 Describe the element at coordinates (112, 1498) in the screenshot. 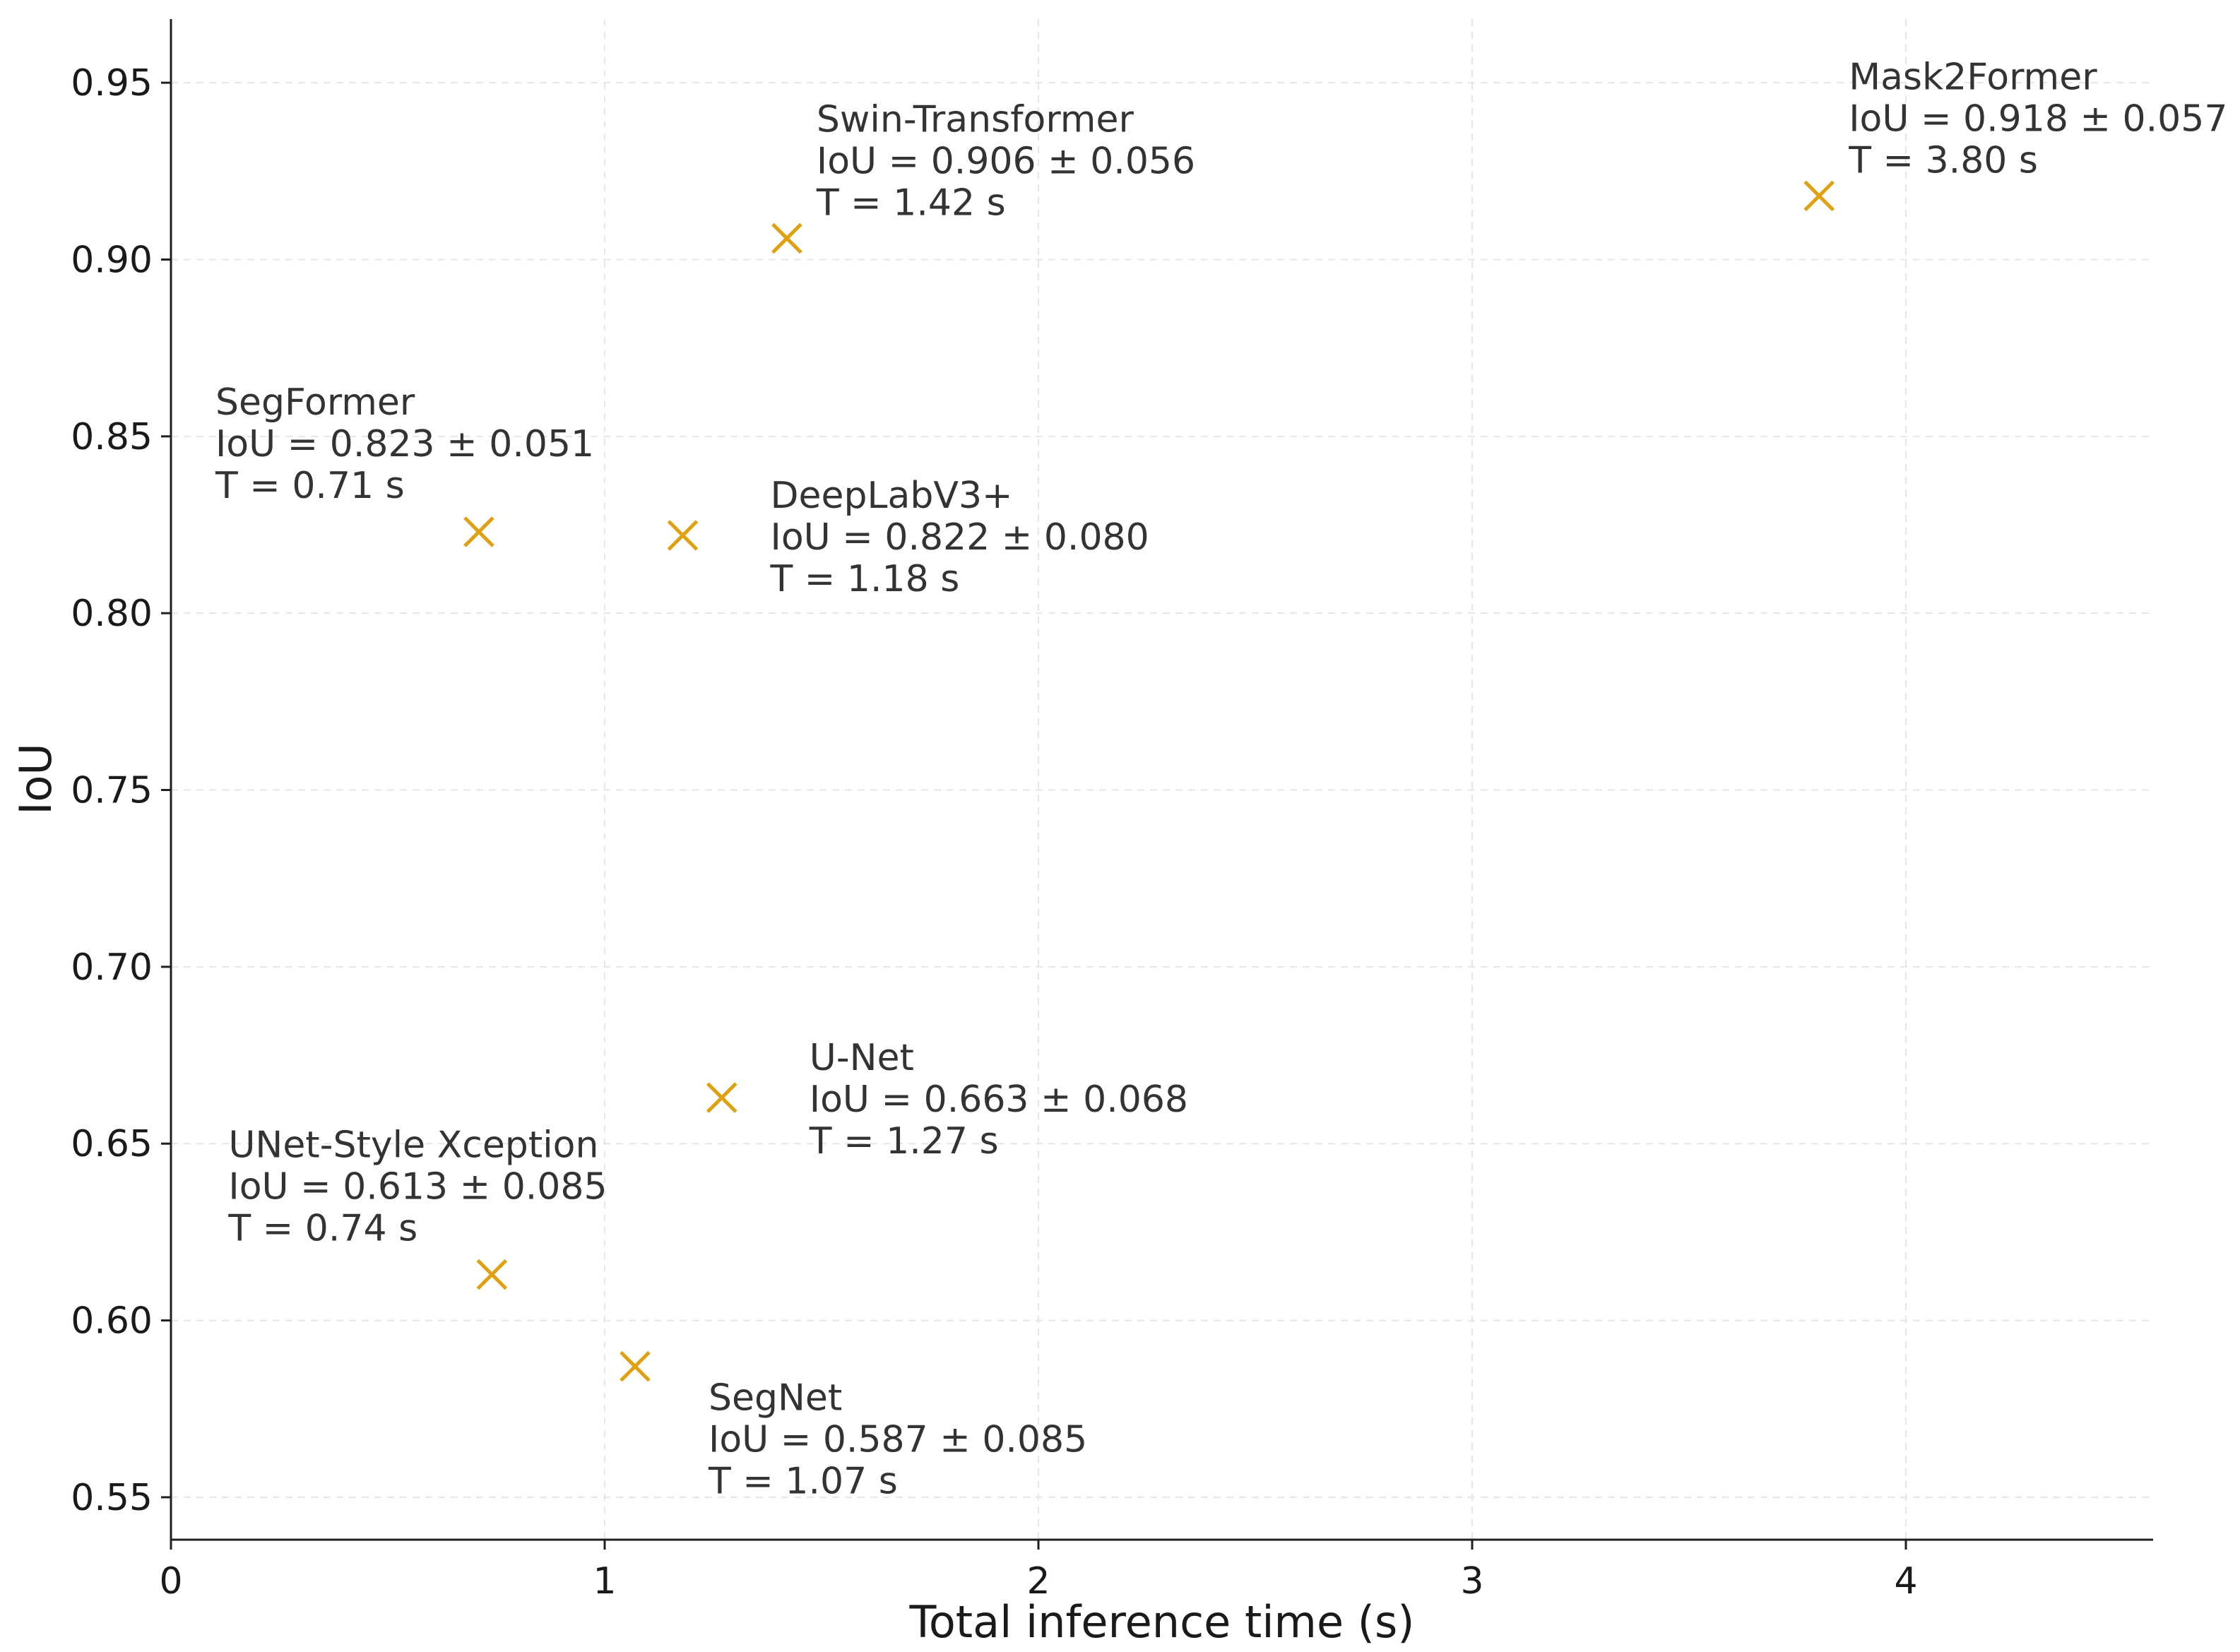

I see `y-tick-label: 0.55` at that location.